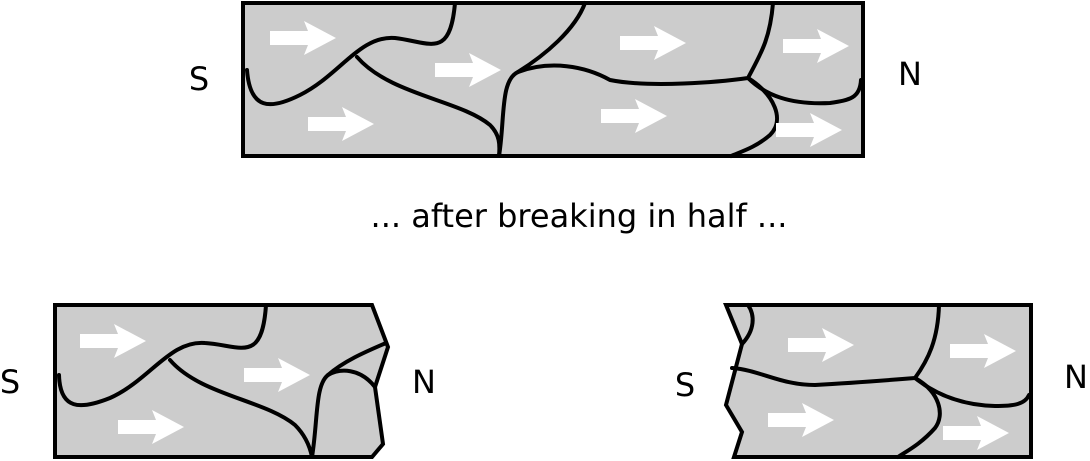  I want to click on left-piece-north-label: N, so click(424, 382).